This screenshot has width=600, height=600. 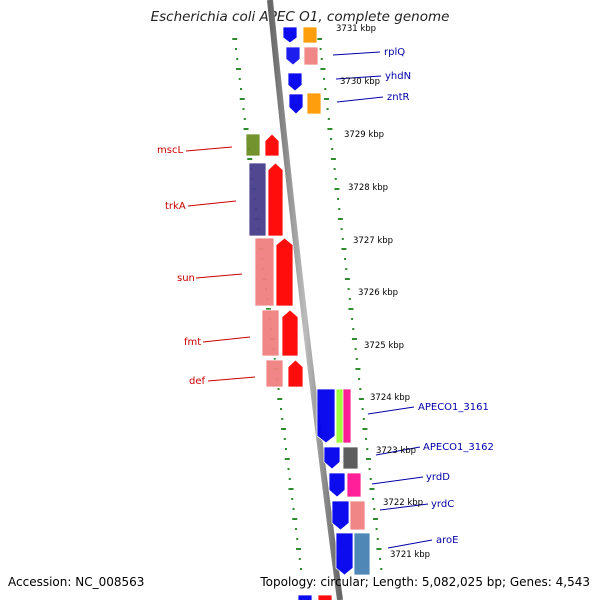 I want to click on gene-block-fmt-pink, so click(x=270, y=333).